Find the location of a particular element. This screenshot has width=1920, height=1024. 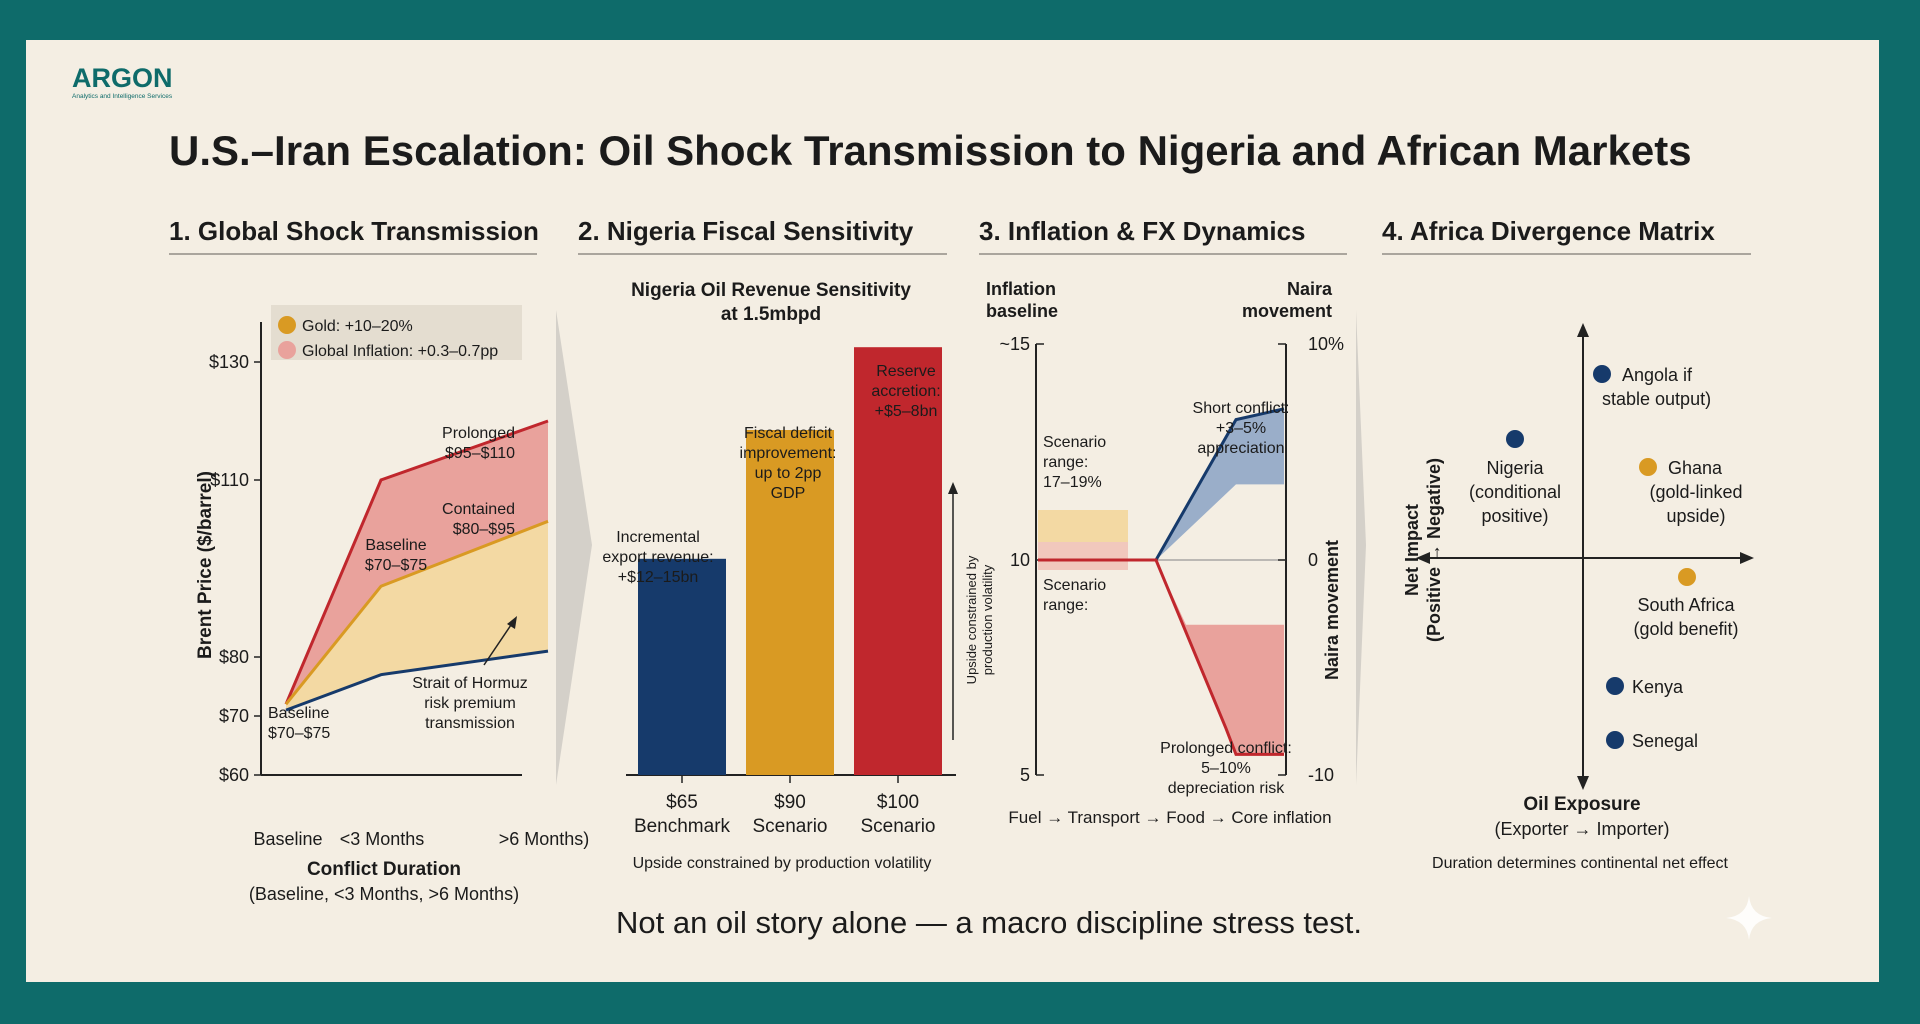

area-prolonged is located at coordinates (417, 563).